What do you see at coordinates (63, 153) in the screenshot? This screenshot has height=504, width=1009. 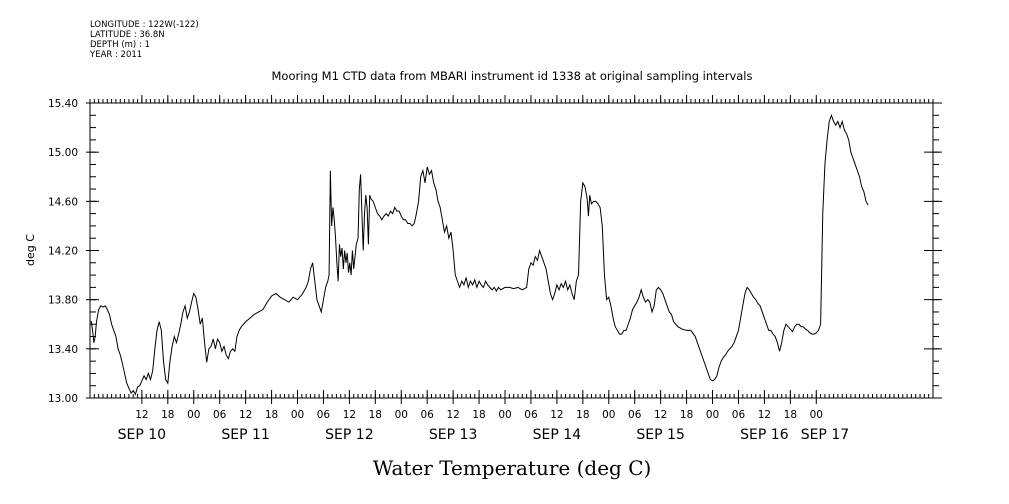 I see `y-tick-label: 15.00` at bounding box center [63, 153].